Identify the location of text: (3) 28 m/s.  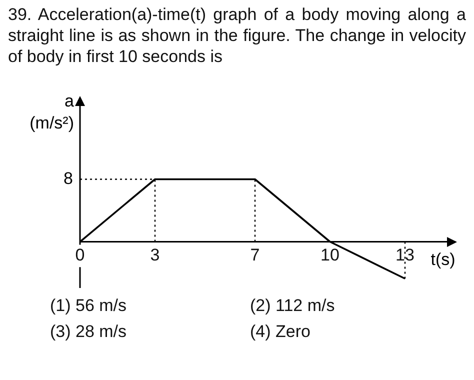
(89, 332).